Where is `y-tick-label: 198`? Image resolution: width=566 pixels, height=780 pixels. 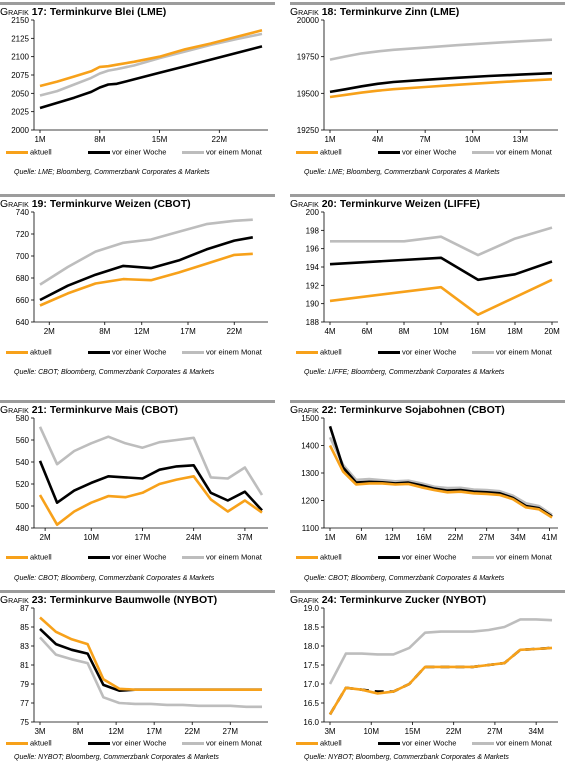 y-tick-label: 198 is located at coordinates (313, 230).